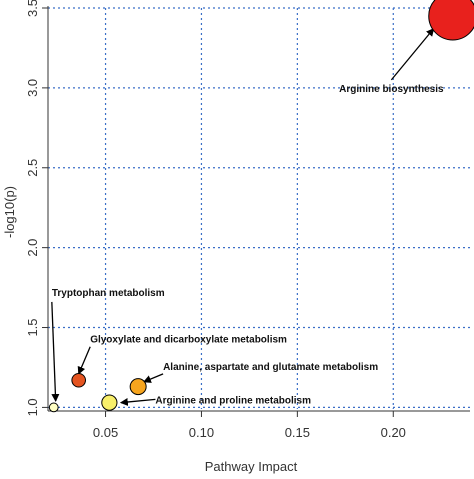 The image size is (474, 479). What do you see at coordinates (32, 88) in the screenshot?
I see `y-tick-label: 3.0` at bounding box center [32, 88].